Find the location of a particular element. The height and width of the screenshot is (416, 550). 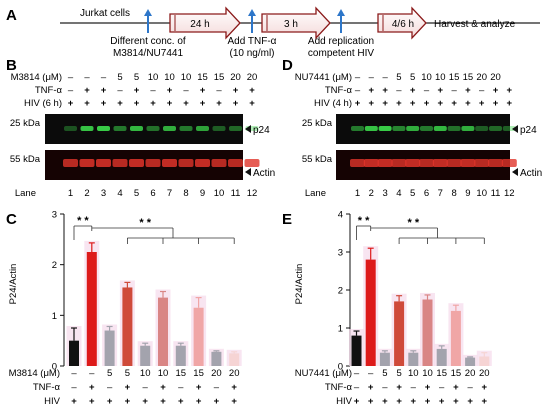

lane-number: 11 is located at coordinates (496, 193).